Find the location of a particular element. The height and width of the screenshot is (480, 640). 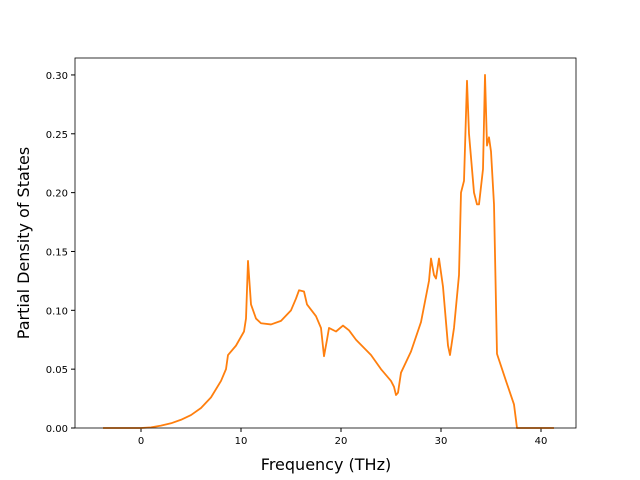

y-axis-label: Partial Density of States is located at coordinates (23, 243).